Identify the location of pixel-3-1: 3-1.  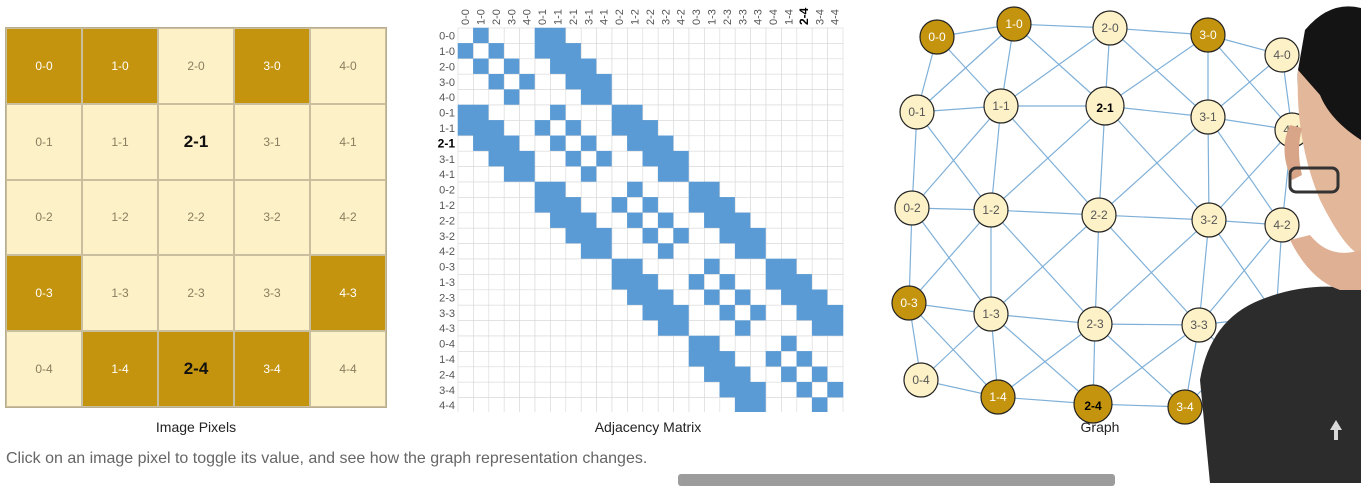
(272, 141).